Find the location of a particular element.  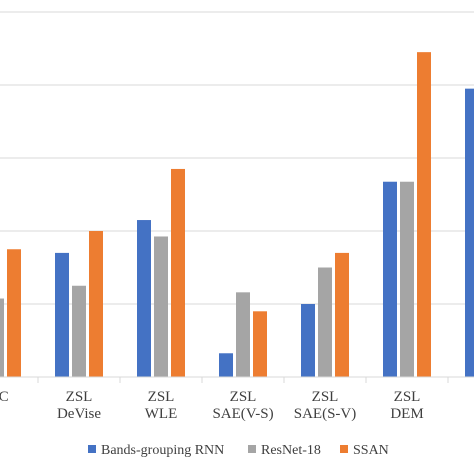

legend-label: SSAN is located at coordinates (371, 450).